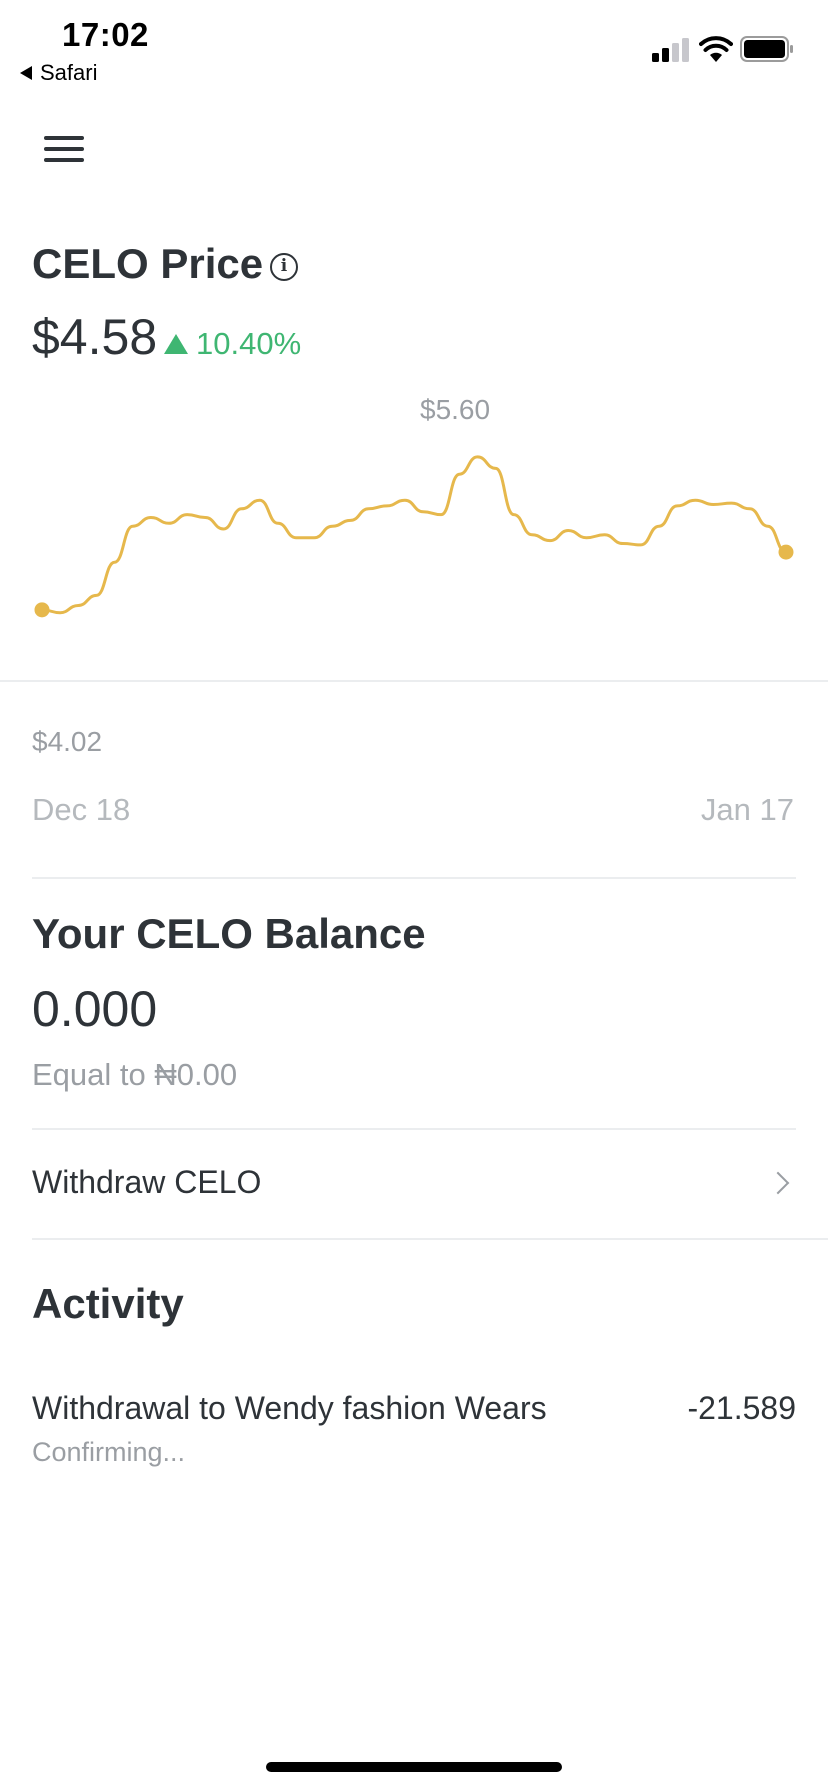  I want to click on activity-amount: -21.589, so click(741, 1408).